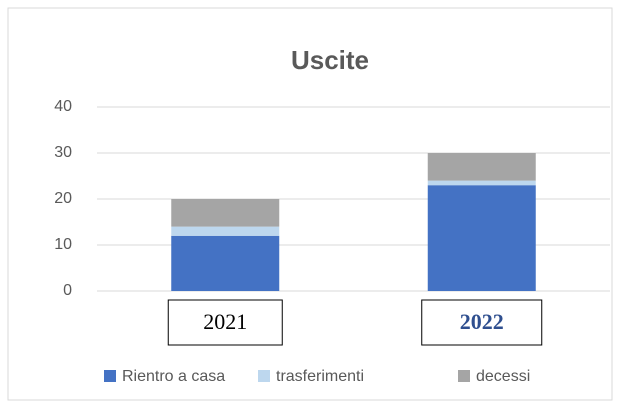  I want to click on legend-label: trasferimenti, so click(320, 376).